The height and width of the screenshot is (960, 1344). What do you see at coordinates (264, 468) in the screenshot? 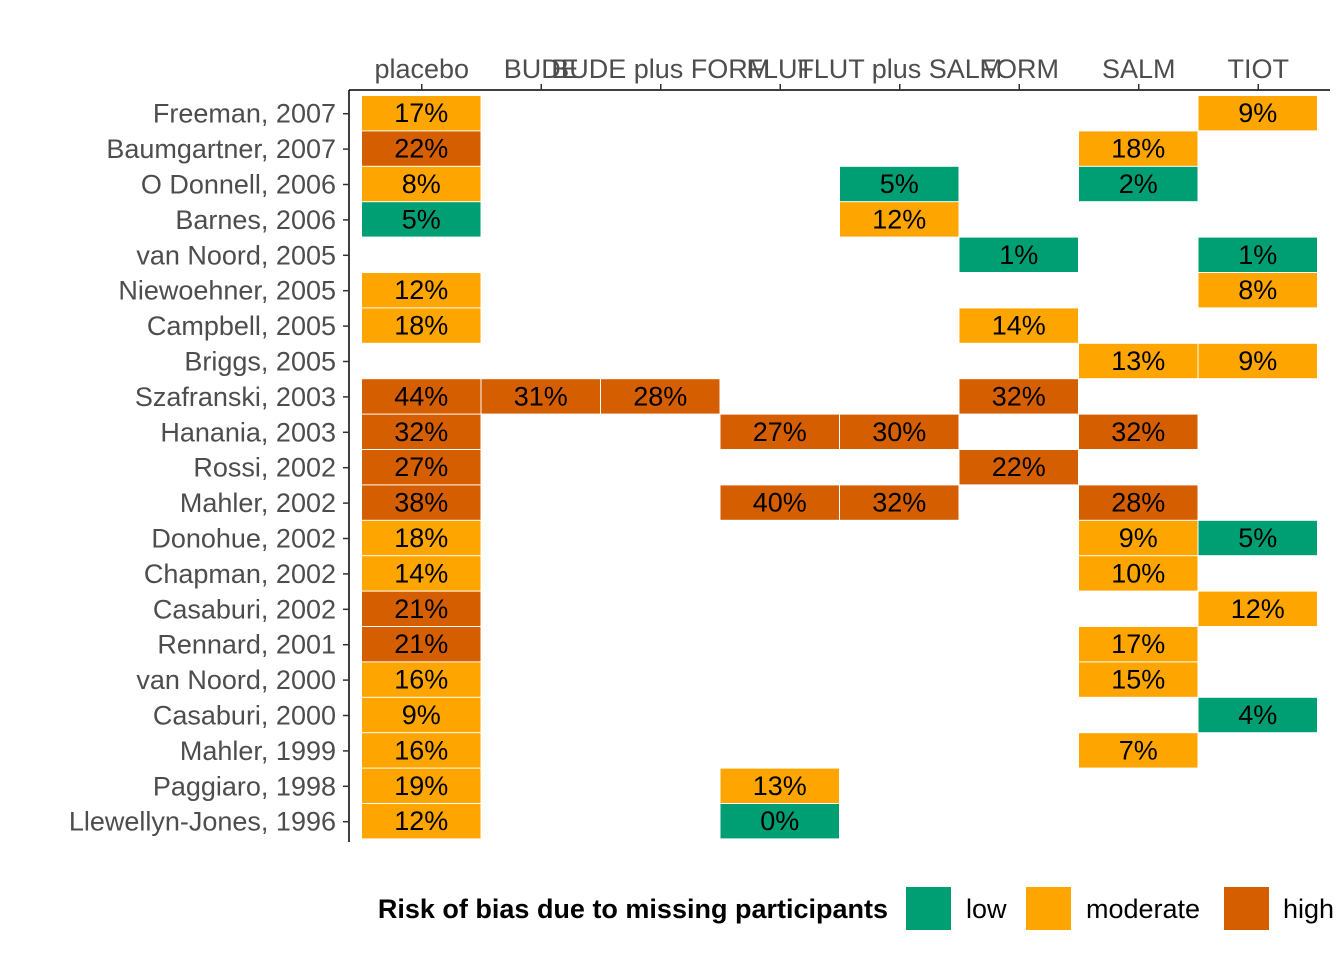
I see `row-label-rossi-2002: Rossi, 2002` at bounding box center [264, 468].